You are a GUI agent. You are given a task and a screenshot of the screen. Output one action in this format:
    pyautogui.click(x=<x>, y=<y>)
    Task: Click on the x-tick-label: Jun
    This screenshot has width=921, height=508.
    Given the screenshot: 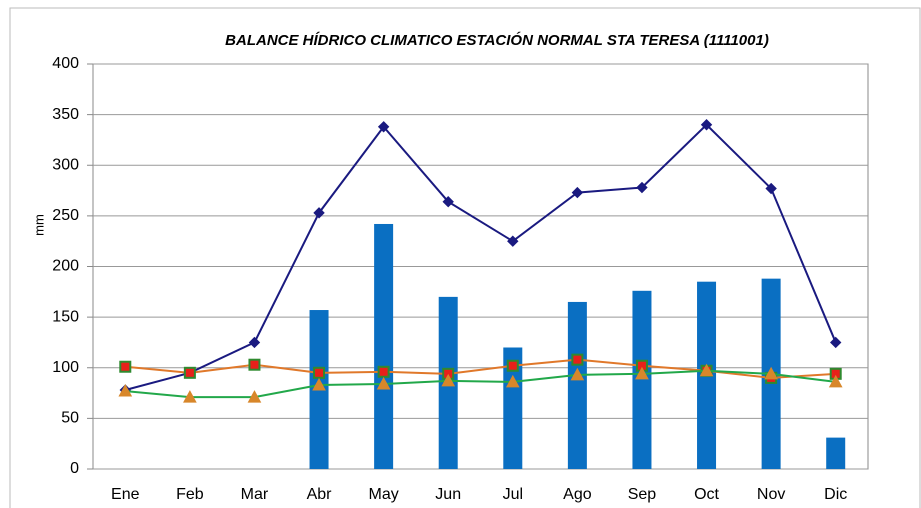 What is the action you would take?
    pyautogui.click(x=448, y=494)
    